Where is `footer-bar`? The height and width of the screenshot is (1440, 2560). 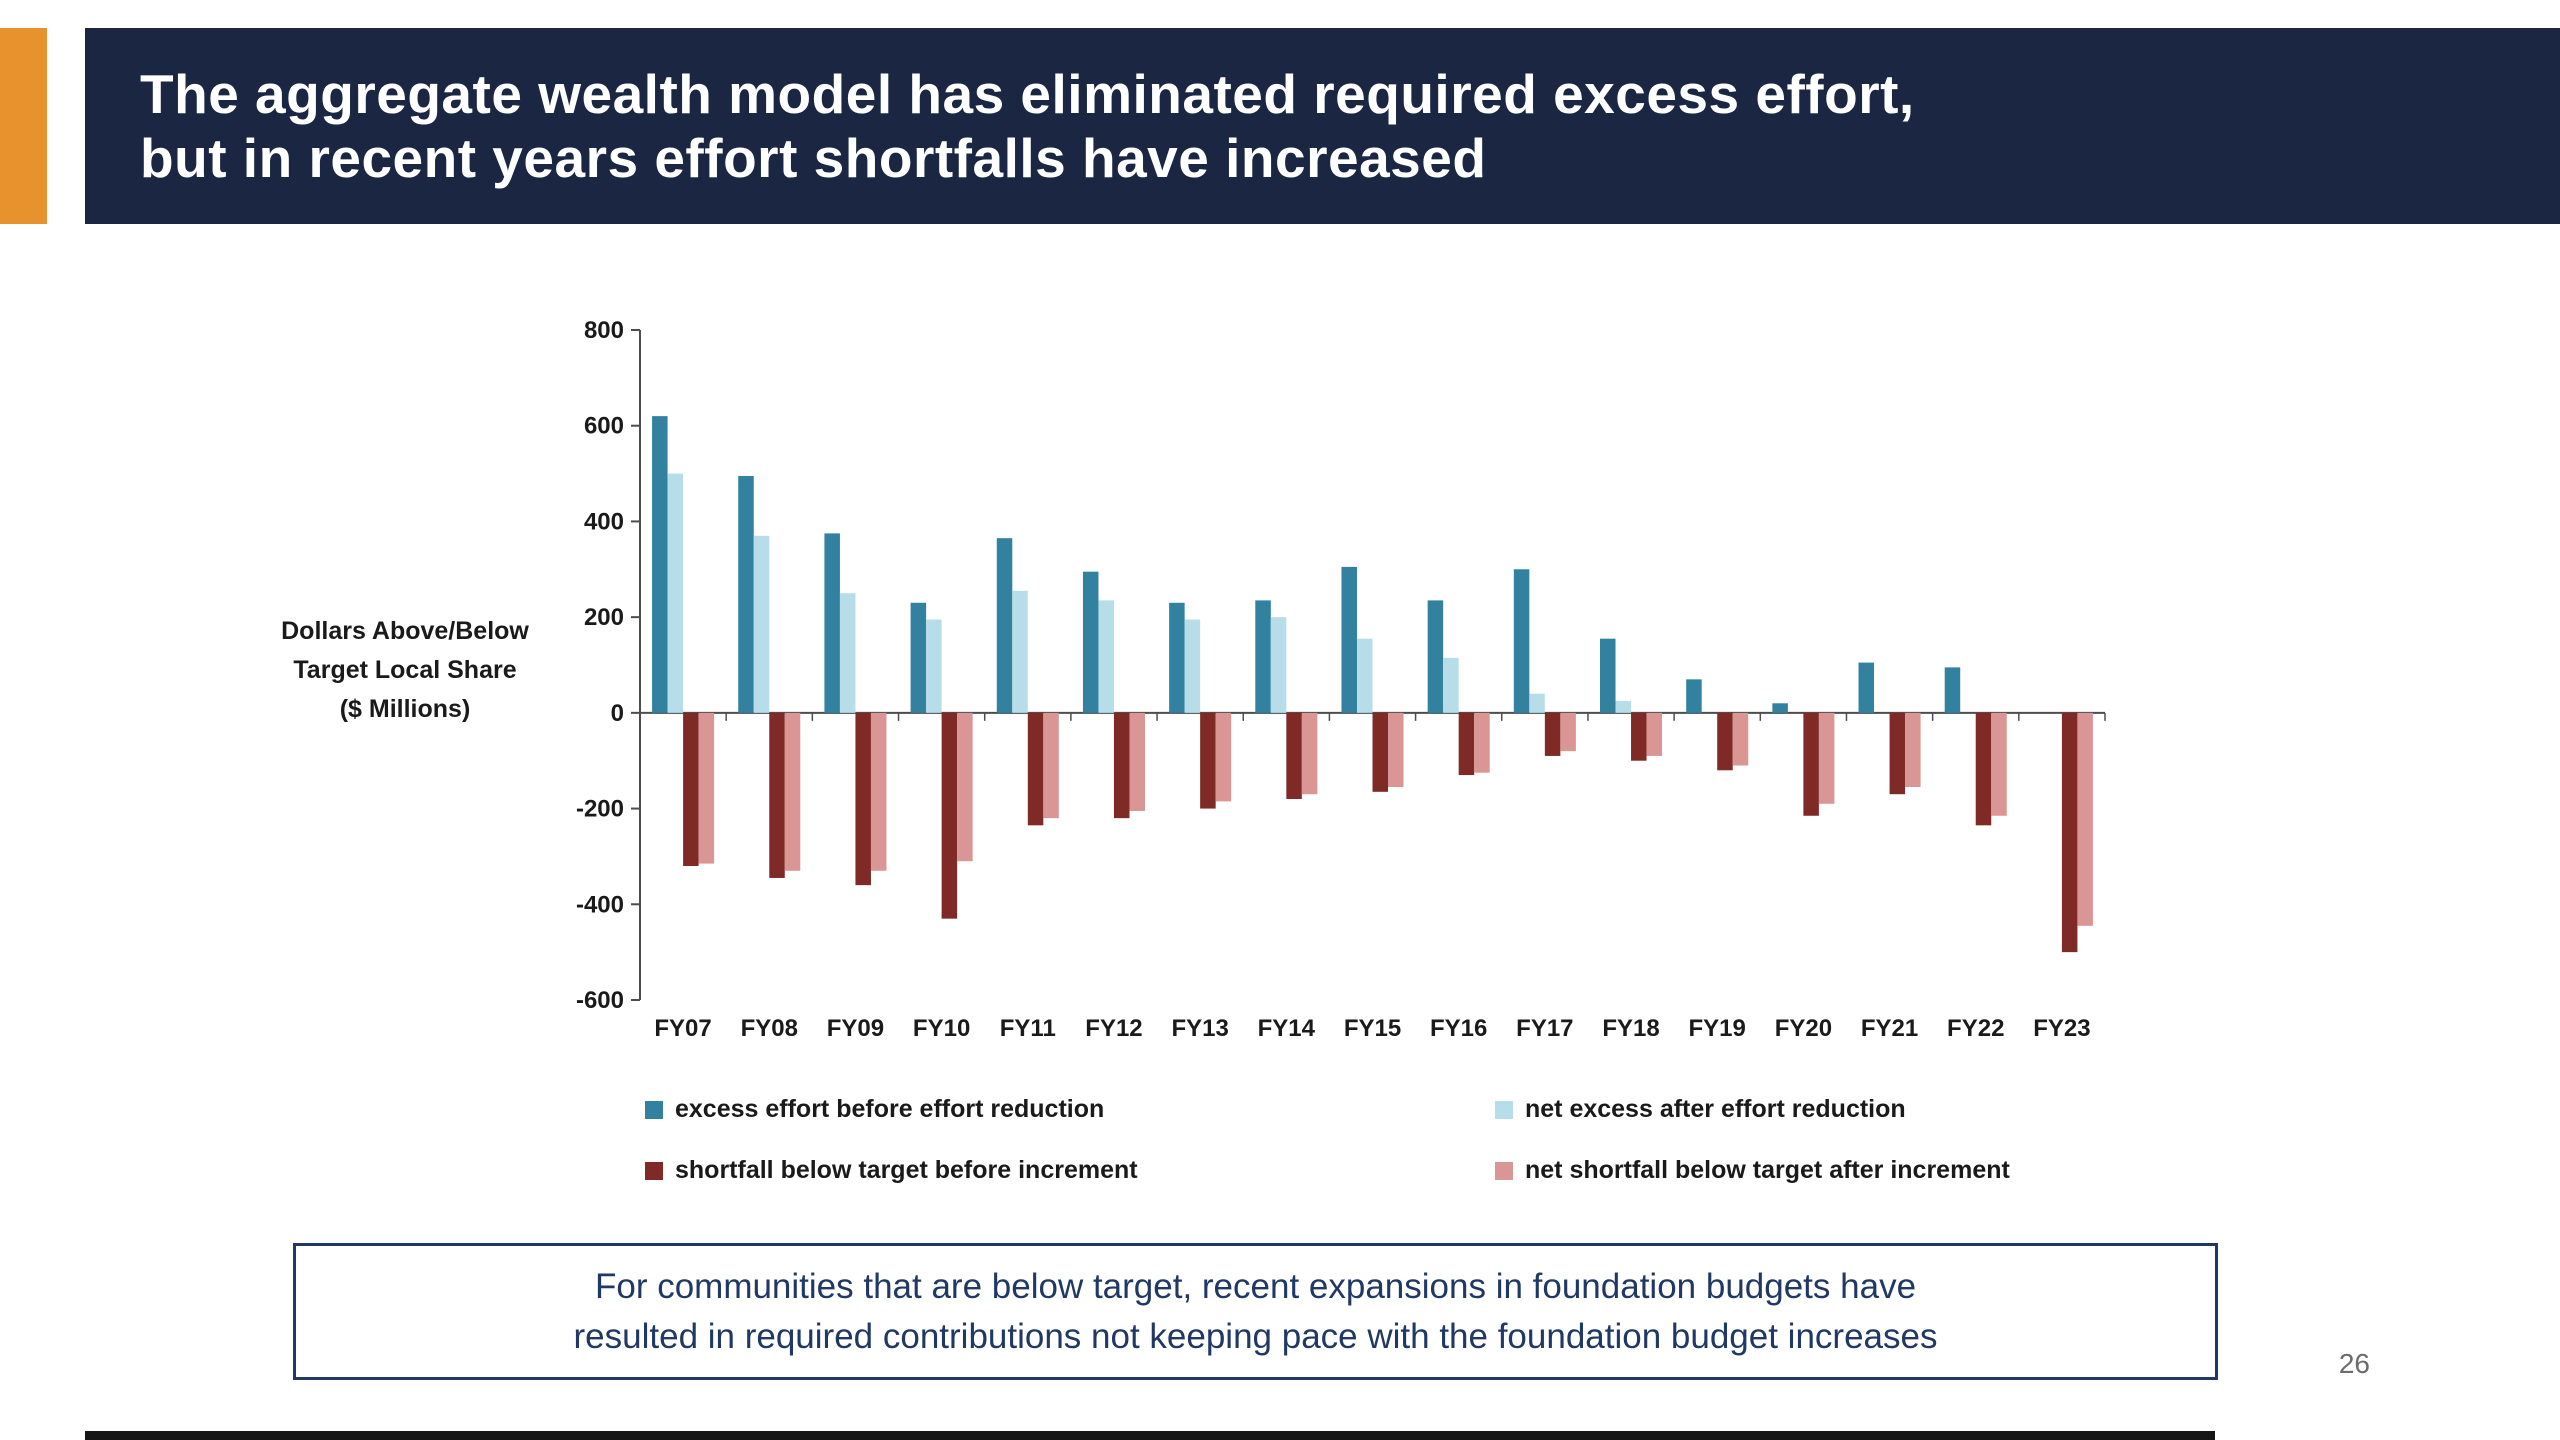 footer-bar is located at coordinates (1150, 1435).